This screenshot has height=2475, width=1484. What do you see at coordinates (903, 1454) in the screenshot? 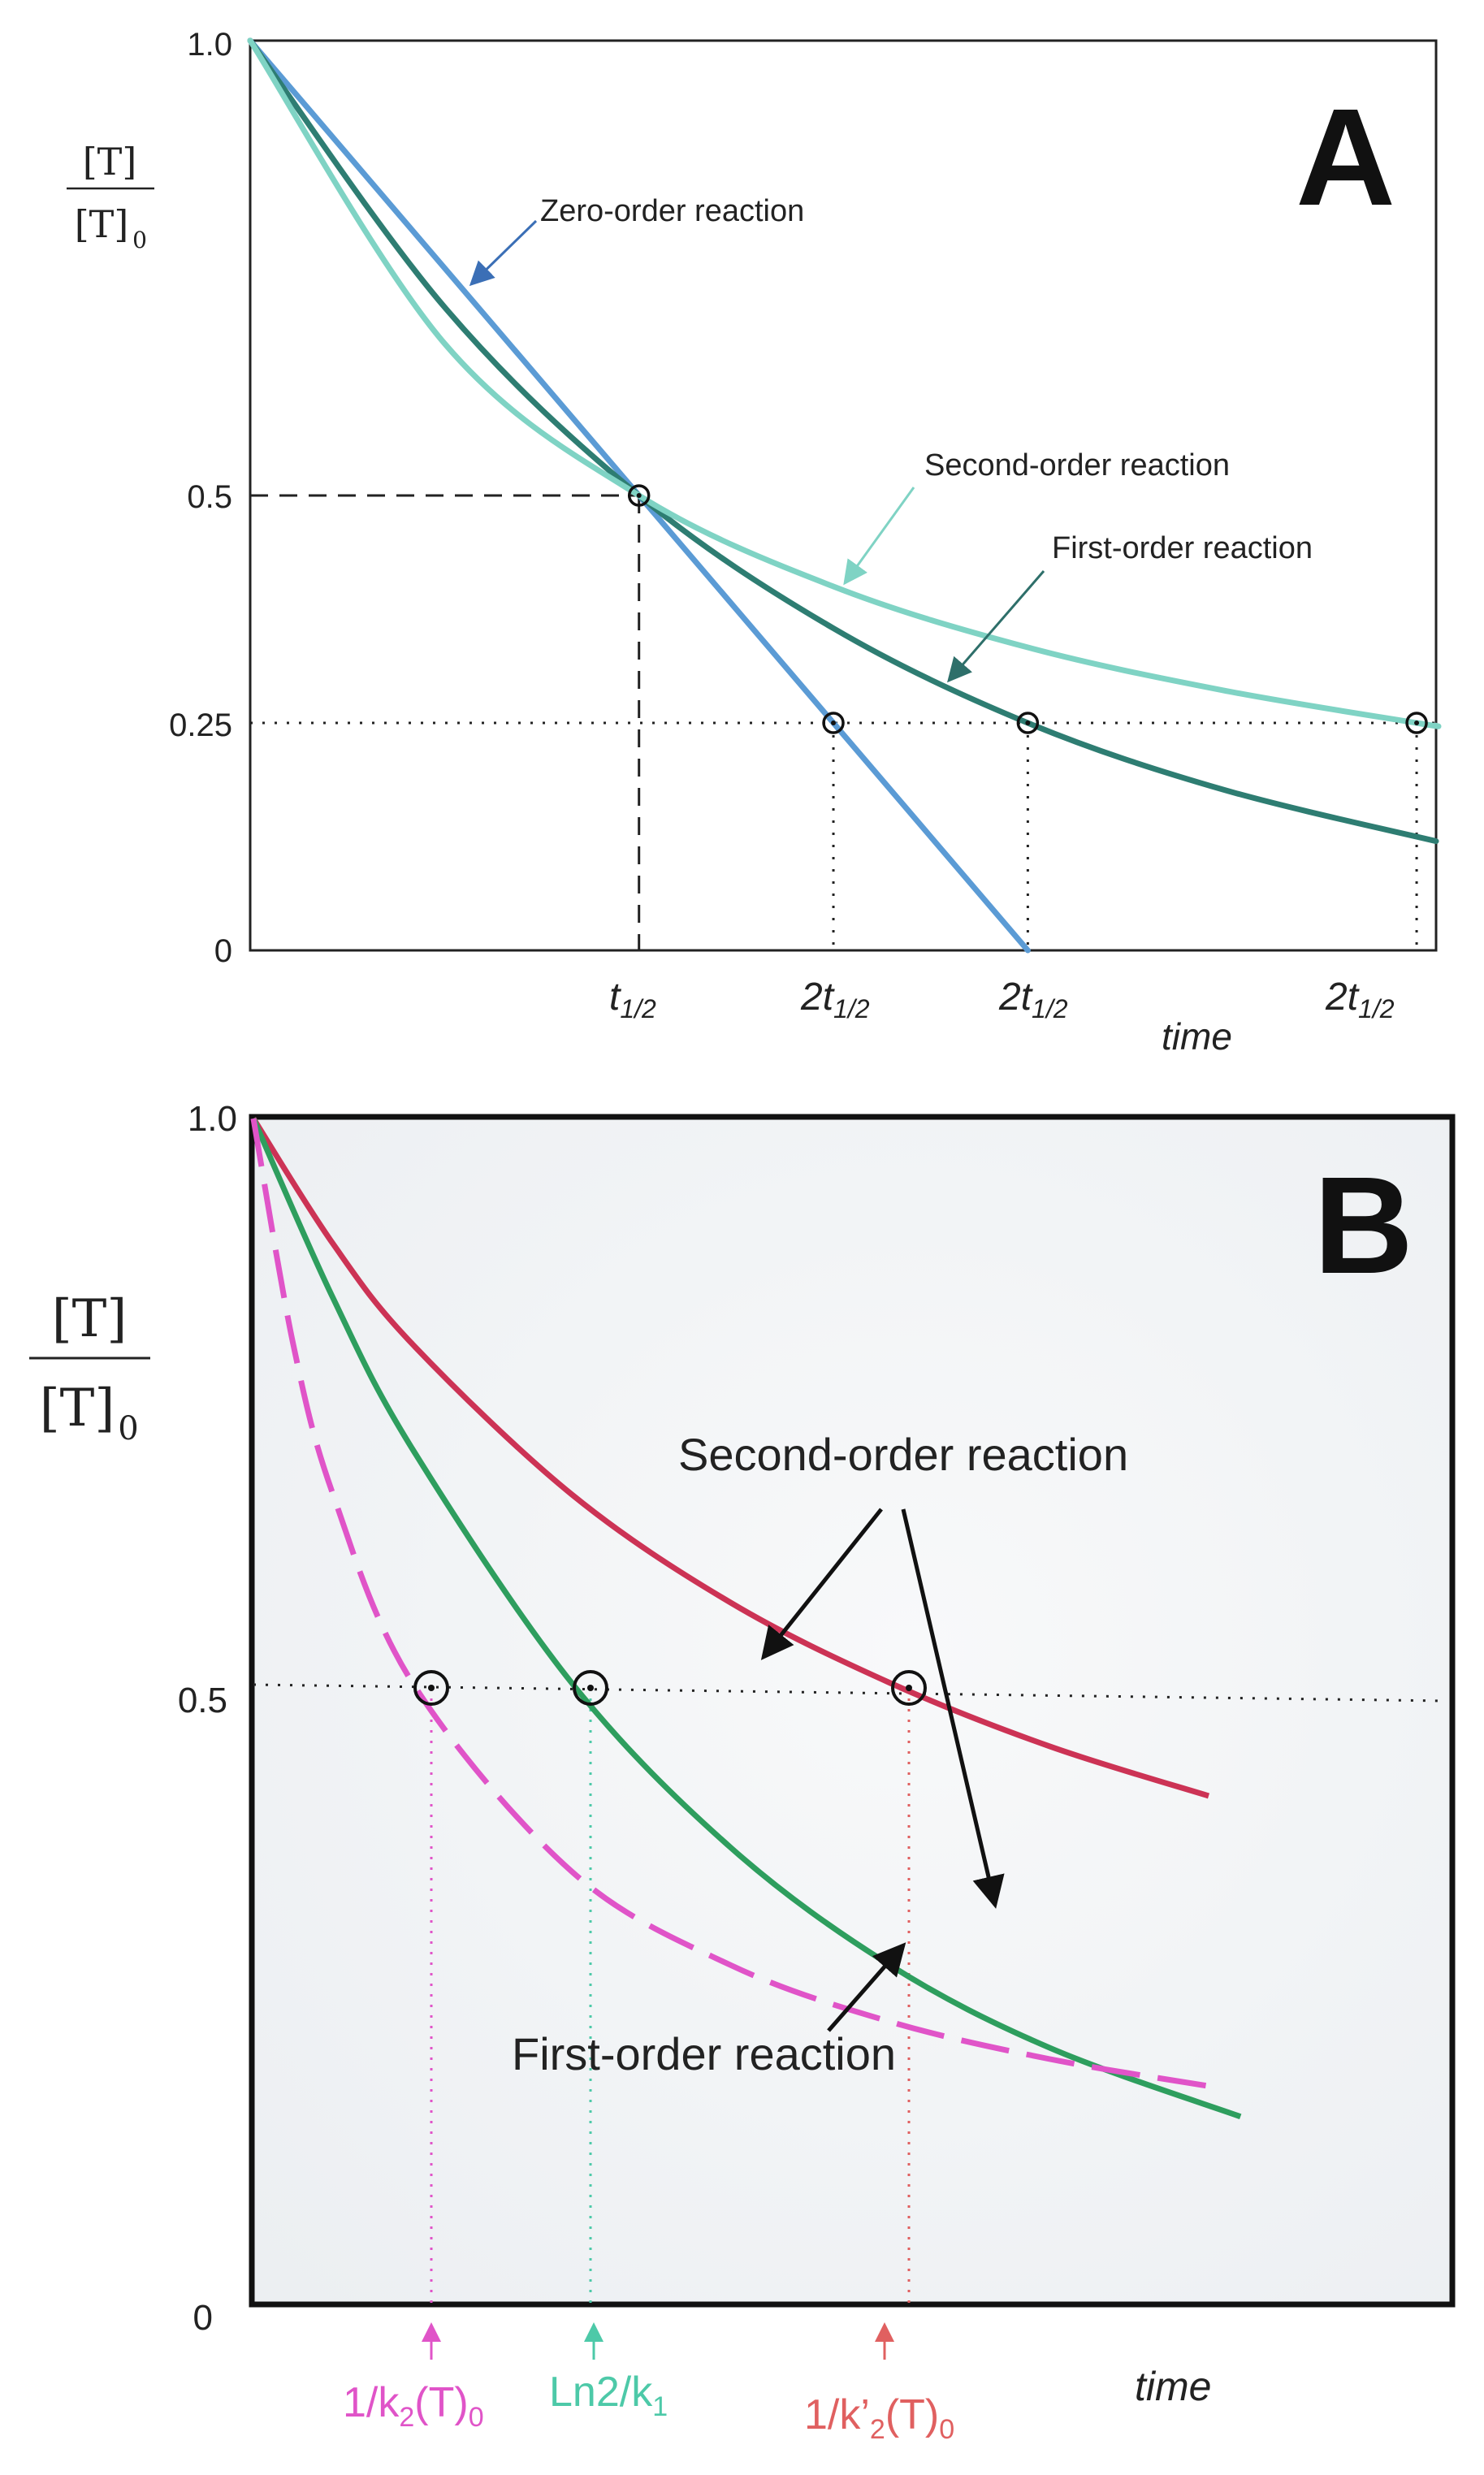
I see `panel-b-annotation-second-order: Second-order reaction` at bounding box center [903, 1454].